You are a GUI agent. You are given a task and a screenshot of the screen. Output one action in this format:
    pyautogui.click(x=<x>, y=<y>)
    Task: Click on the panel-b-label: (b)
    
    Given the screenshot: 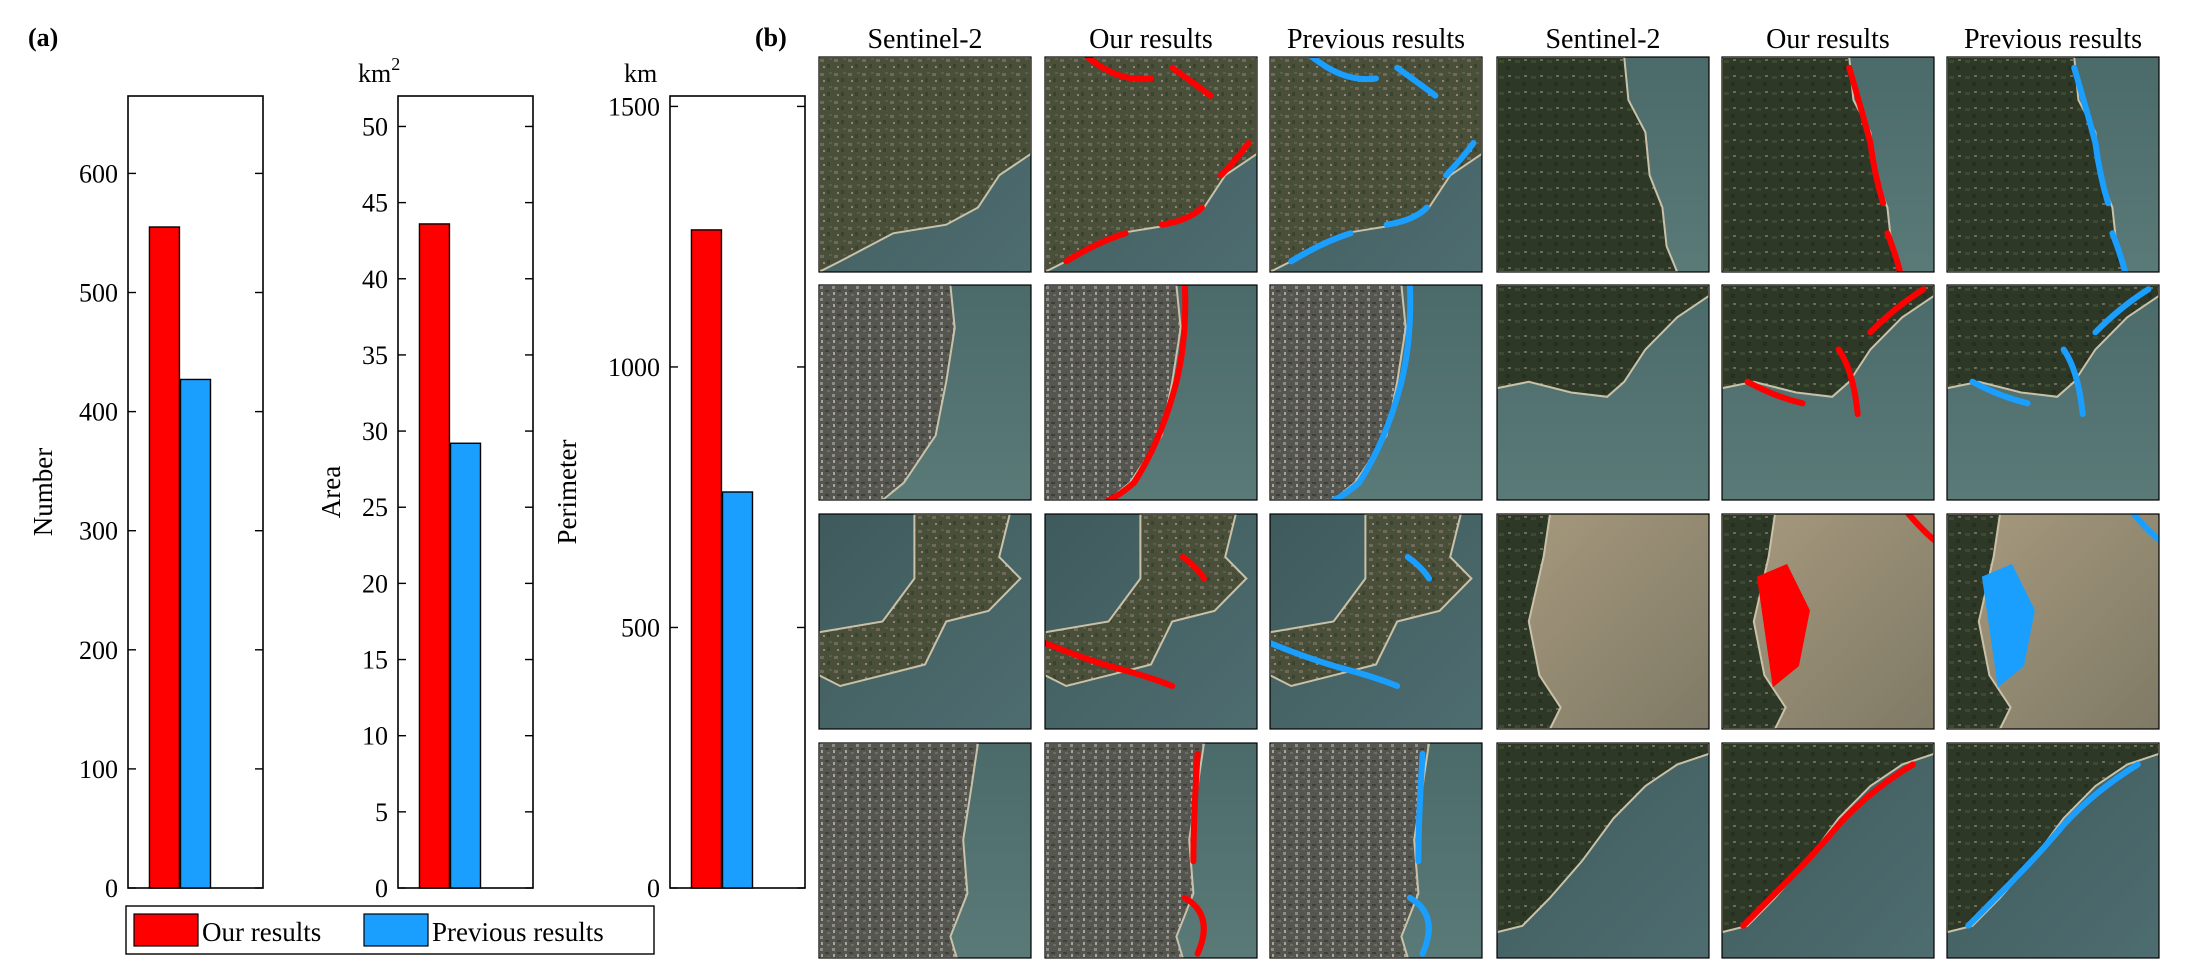 What is the action you would take?
    pyautogui.click(x=771, y=37)
    